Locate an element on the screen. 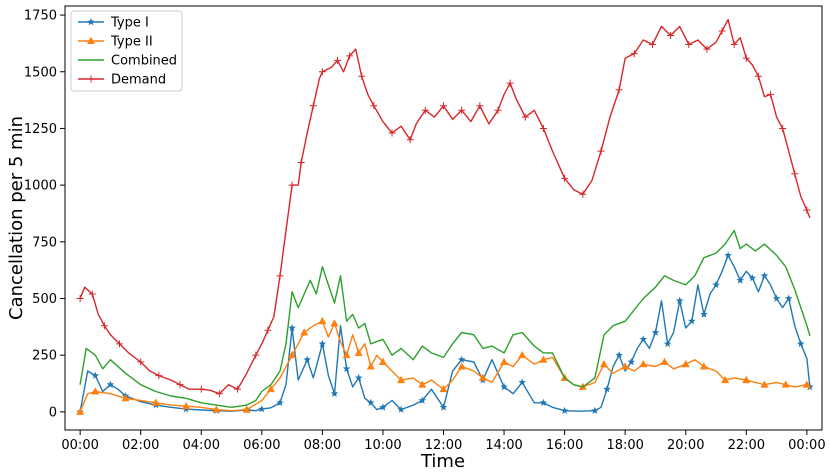  x-tick-label: 22:00 is located at coordinates (746, 445).